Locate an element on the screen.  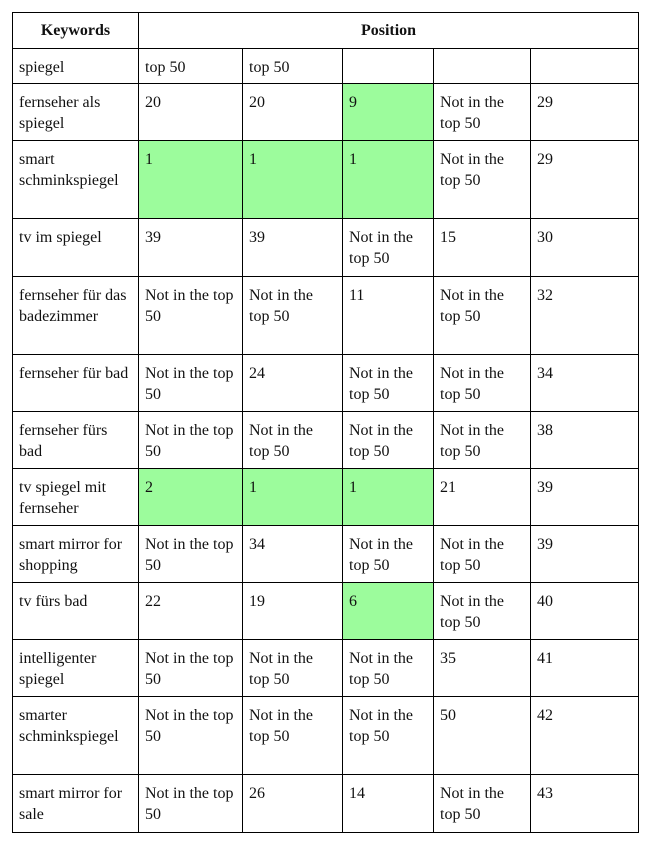
position-cell: 2 is located at coordinates (190, 497).